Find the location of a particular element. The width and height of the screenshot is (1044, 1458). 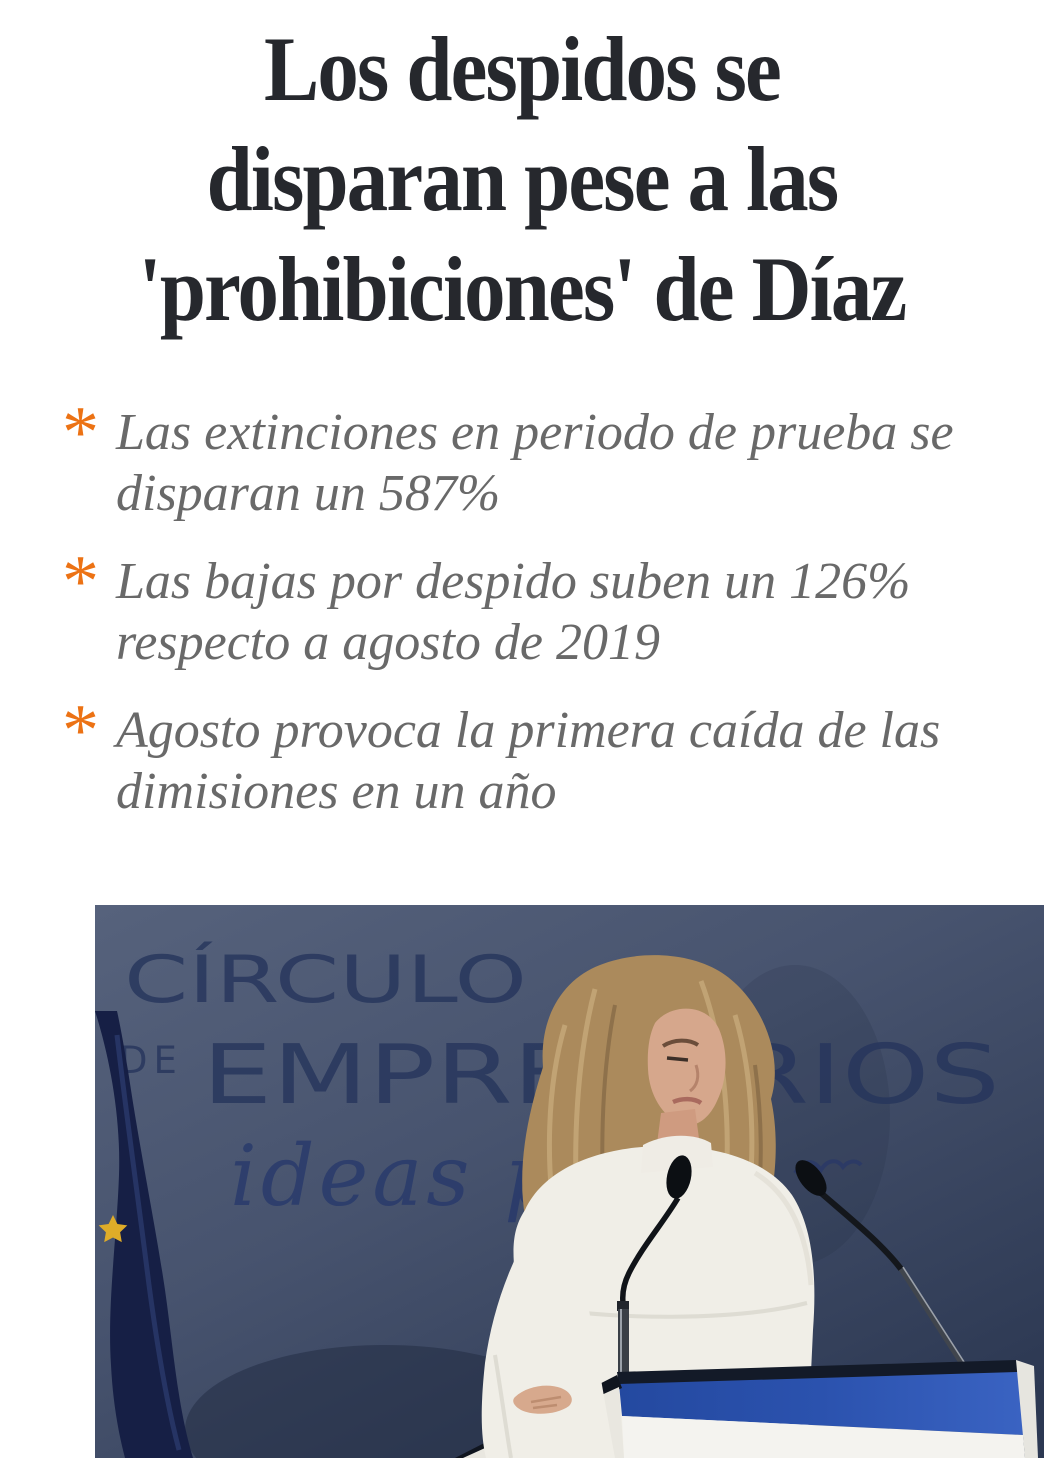

backdrop-script-flourish is located at coordinates (828, 1167).